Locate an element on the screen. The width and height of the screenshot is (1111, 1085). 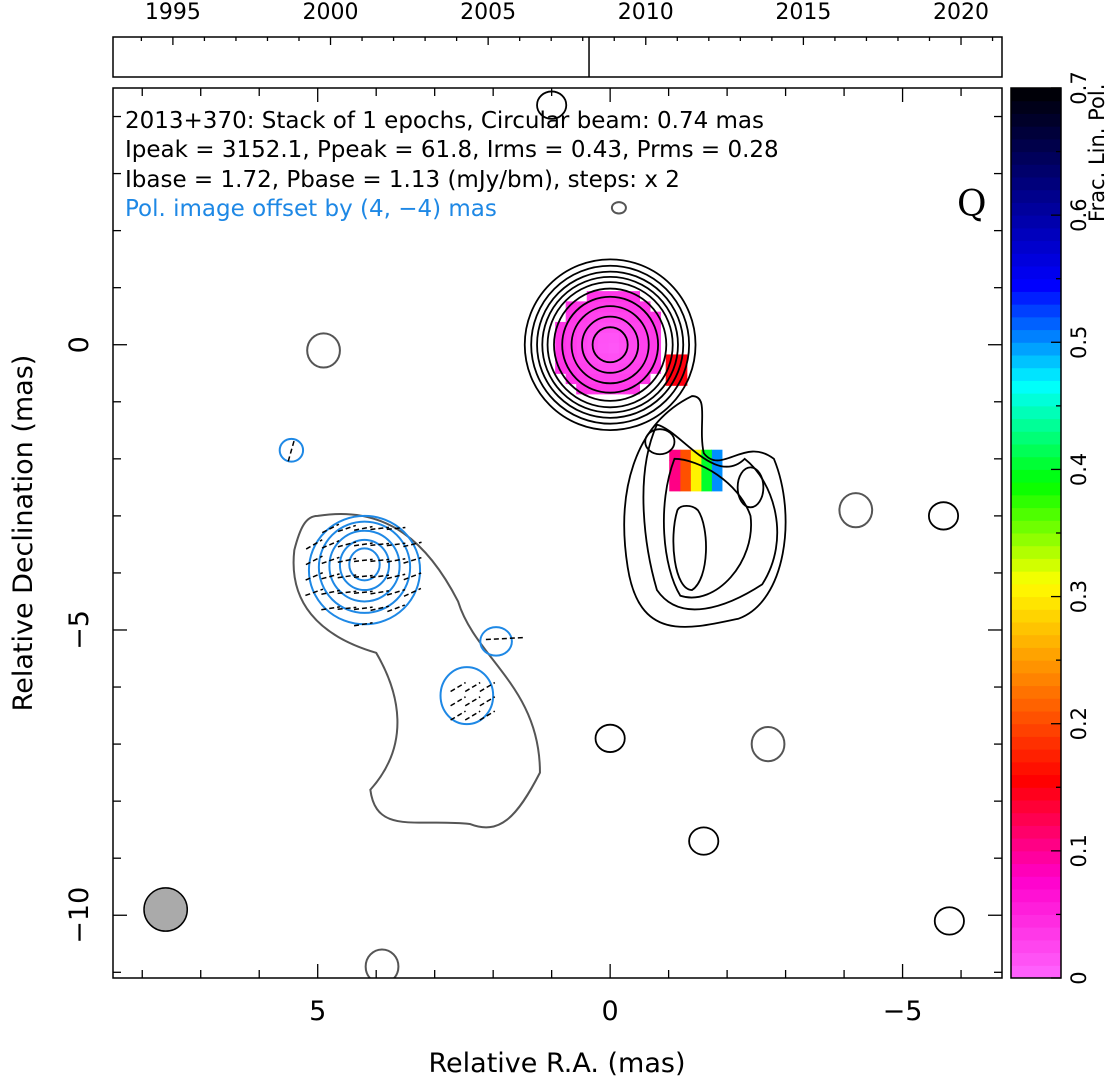
polarization-outer-contour is located at coordinates (416, 671).